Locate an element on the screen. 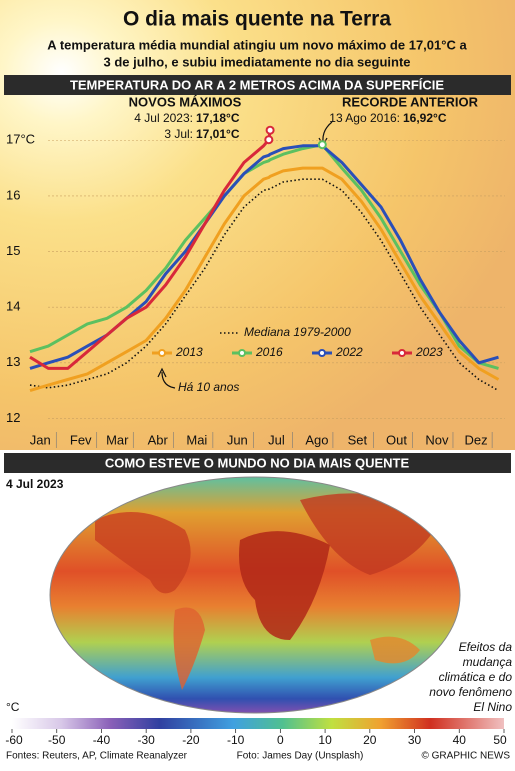 Image resolution: width=515 pixels, height=771 pixels. colorbar-tick-label: 0 is located at coordinates (280, 740).